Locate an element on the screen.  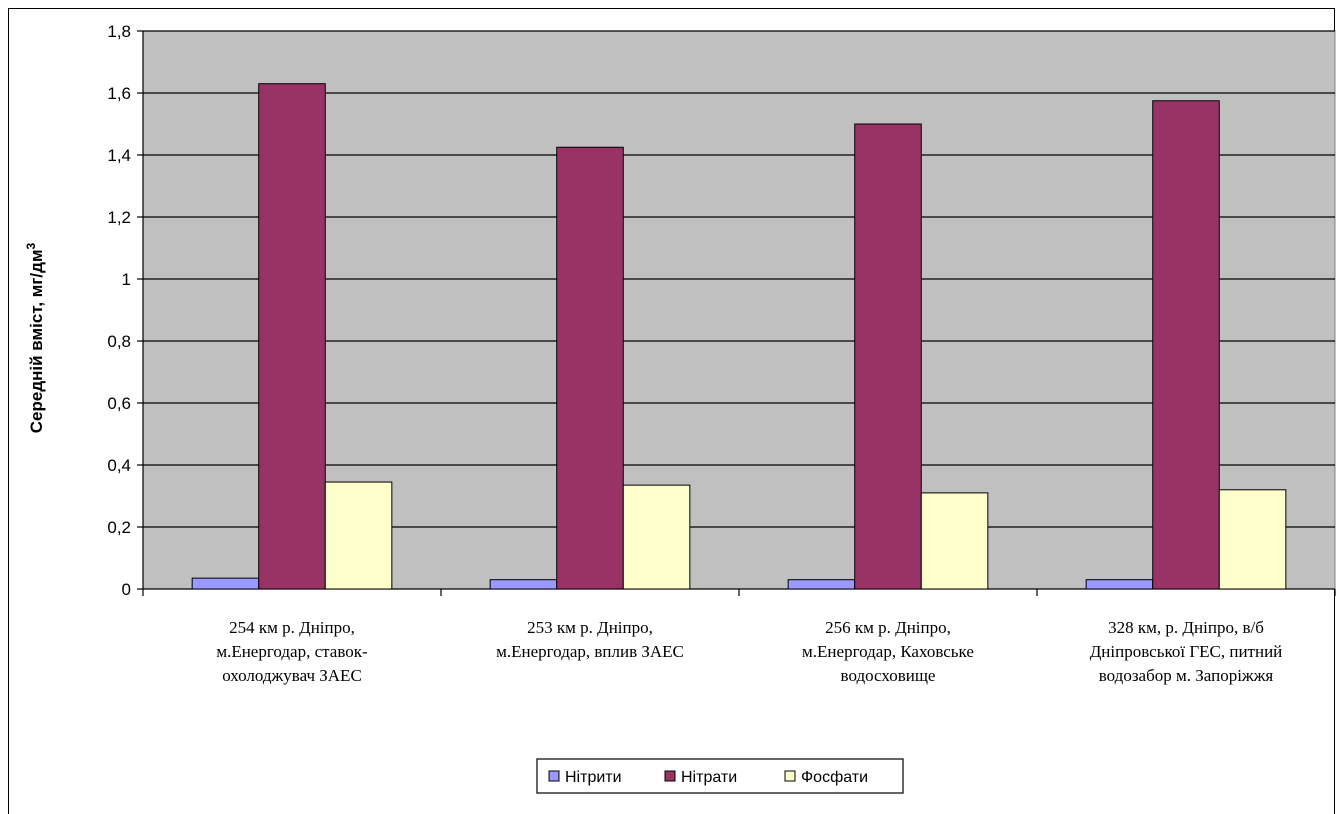
bar-Фосфати-1 is located at coordinates (358, 535).